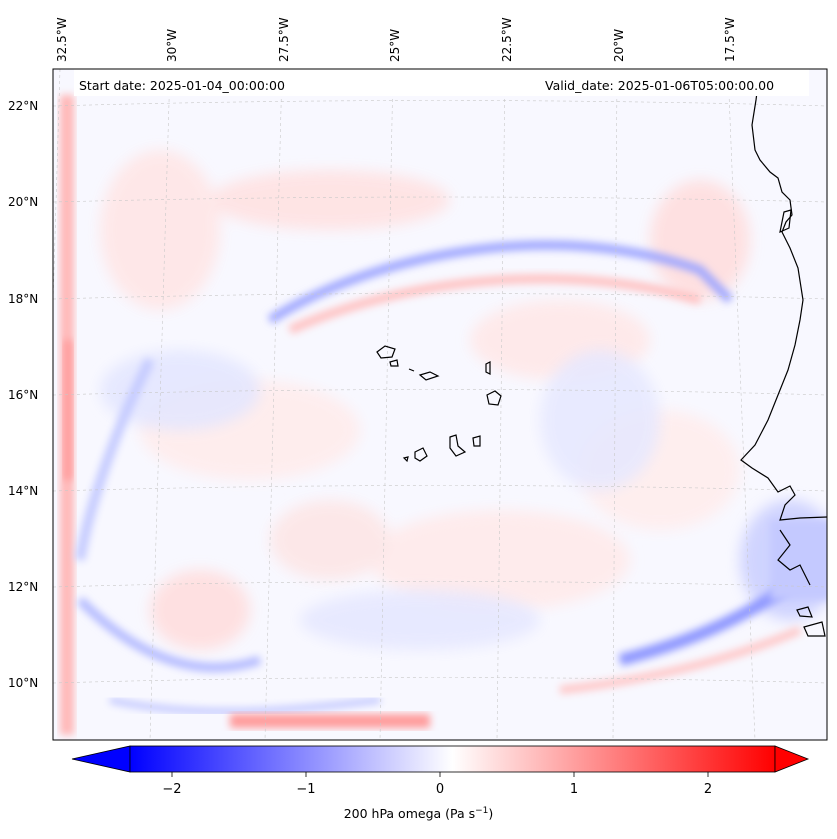  Describe the element at coordinates (23, 683) in the screenshot. I see `lat-label: 10°N` at that location.